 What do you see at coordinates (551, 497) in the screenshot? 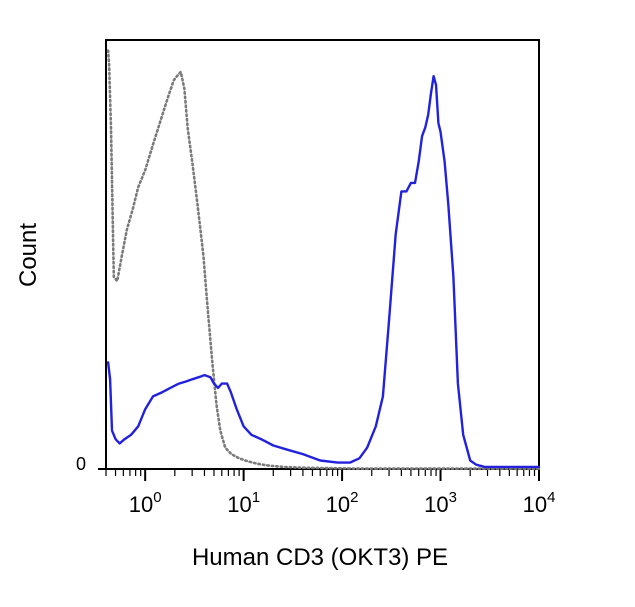
I see `x-tick-label-exponent: 4` at bounding box center [551, 497].